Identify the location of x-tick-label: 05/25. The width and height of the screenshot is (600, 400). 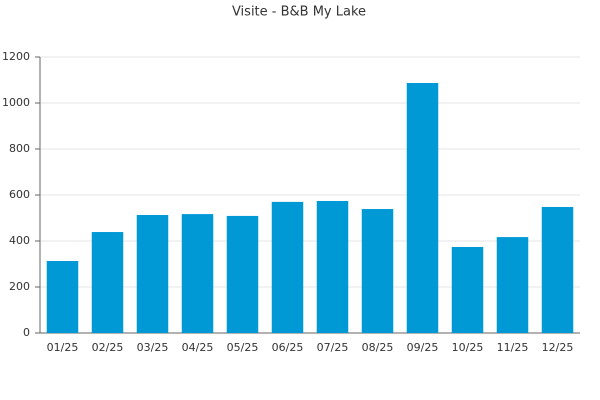
(243, 347).